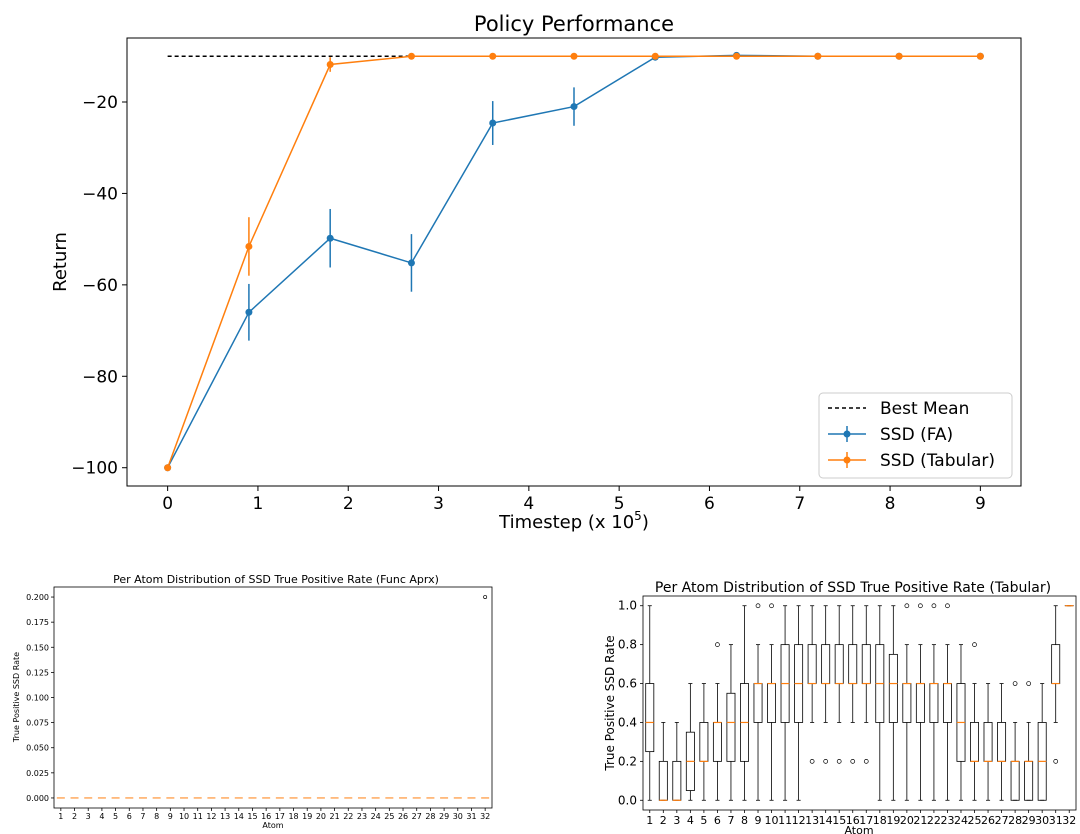 This screenshot has width=1080, height=834. What do you see at coordinates (293, 816) in the screenshot?
I see `box1-x-tick-label: 18` at bounding box center [293, 816].